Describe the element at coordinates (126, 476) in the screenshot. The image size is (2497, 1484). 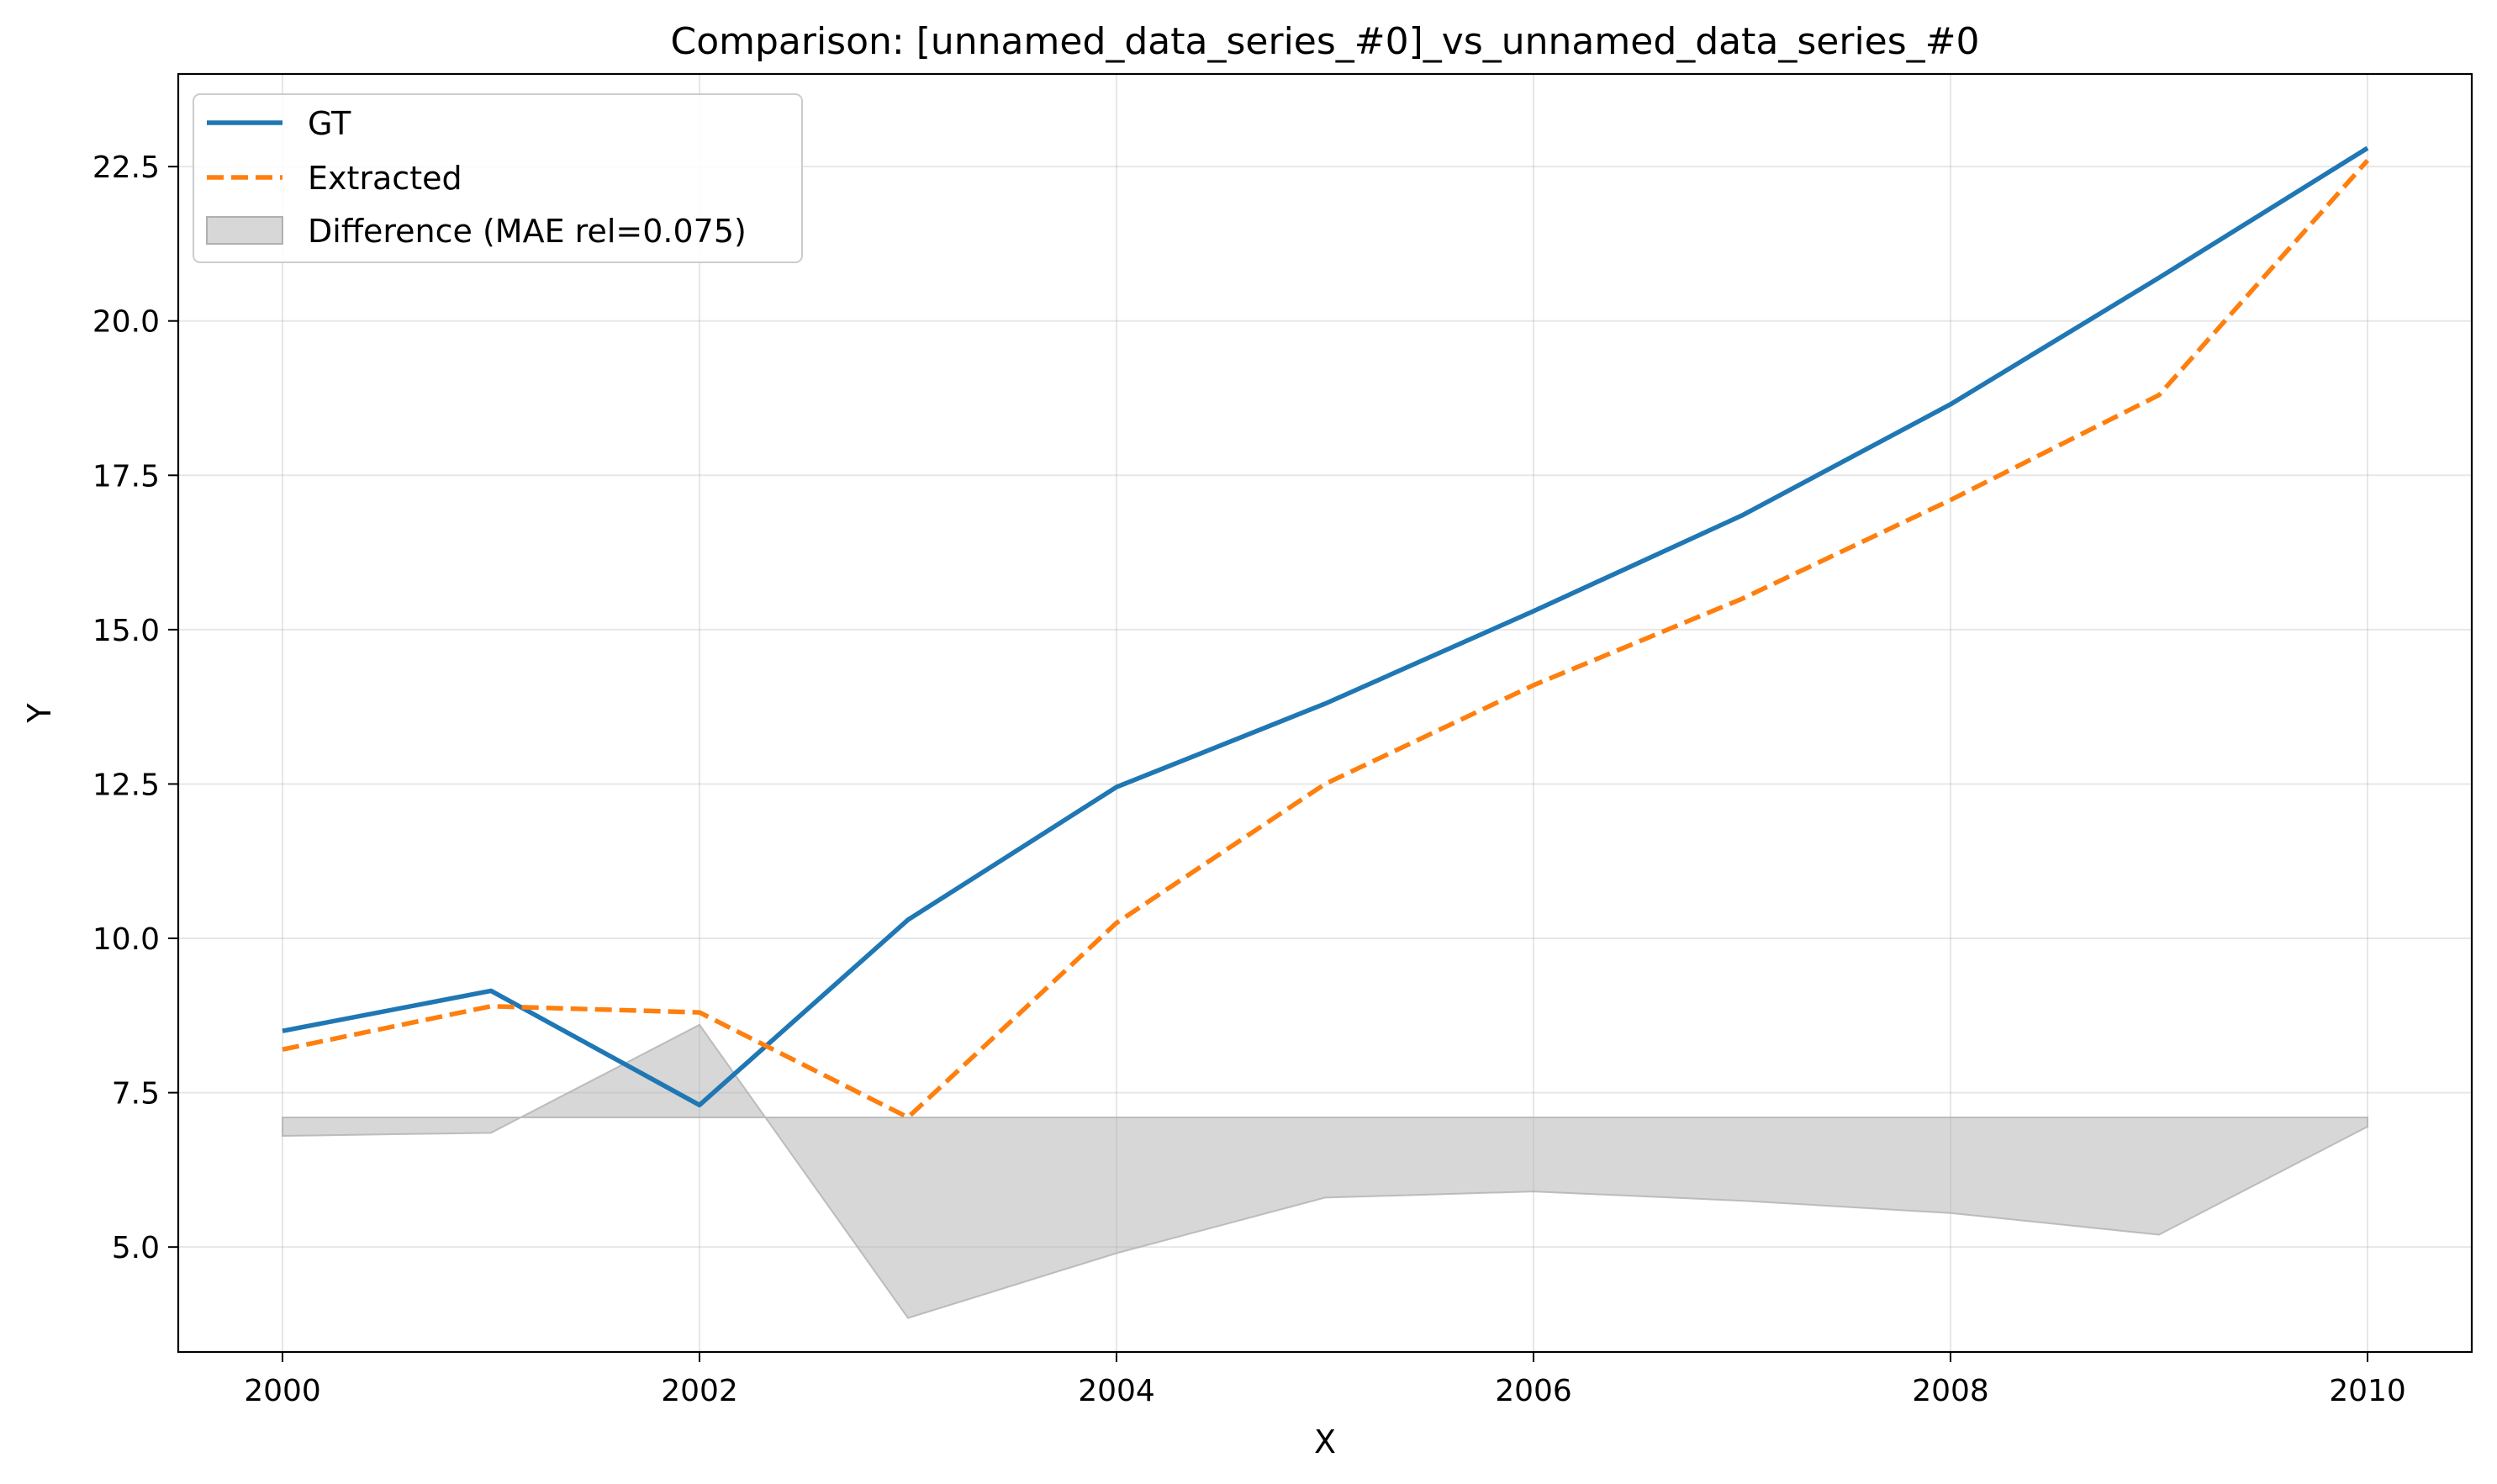
I see `y-tick-label: 17.5` at that location.